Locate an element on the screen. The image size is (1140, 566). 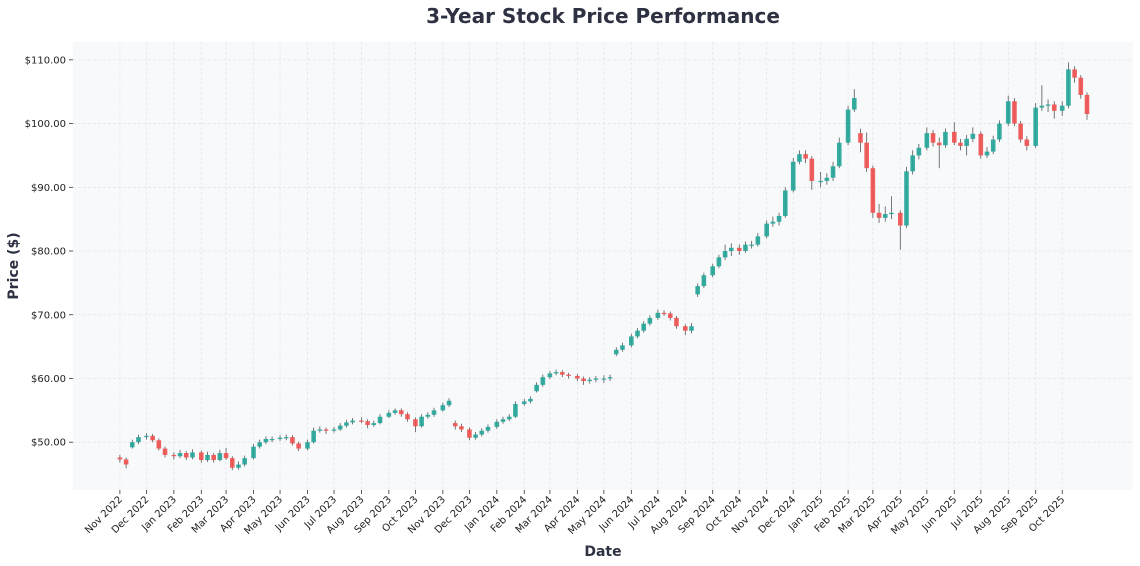
y-tick-label: $50.00 is located at coordinates (48, 443).